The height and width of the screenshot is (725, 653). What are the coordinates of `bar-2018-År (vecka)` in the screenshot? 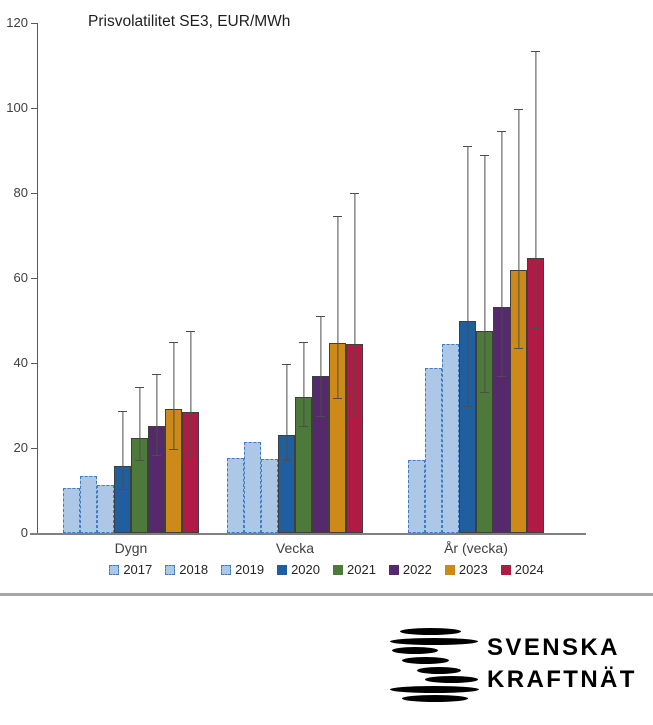 It's located at (433, 450).